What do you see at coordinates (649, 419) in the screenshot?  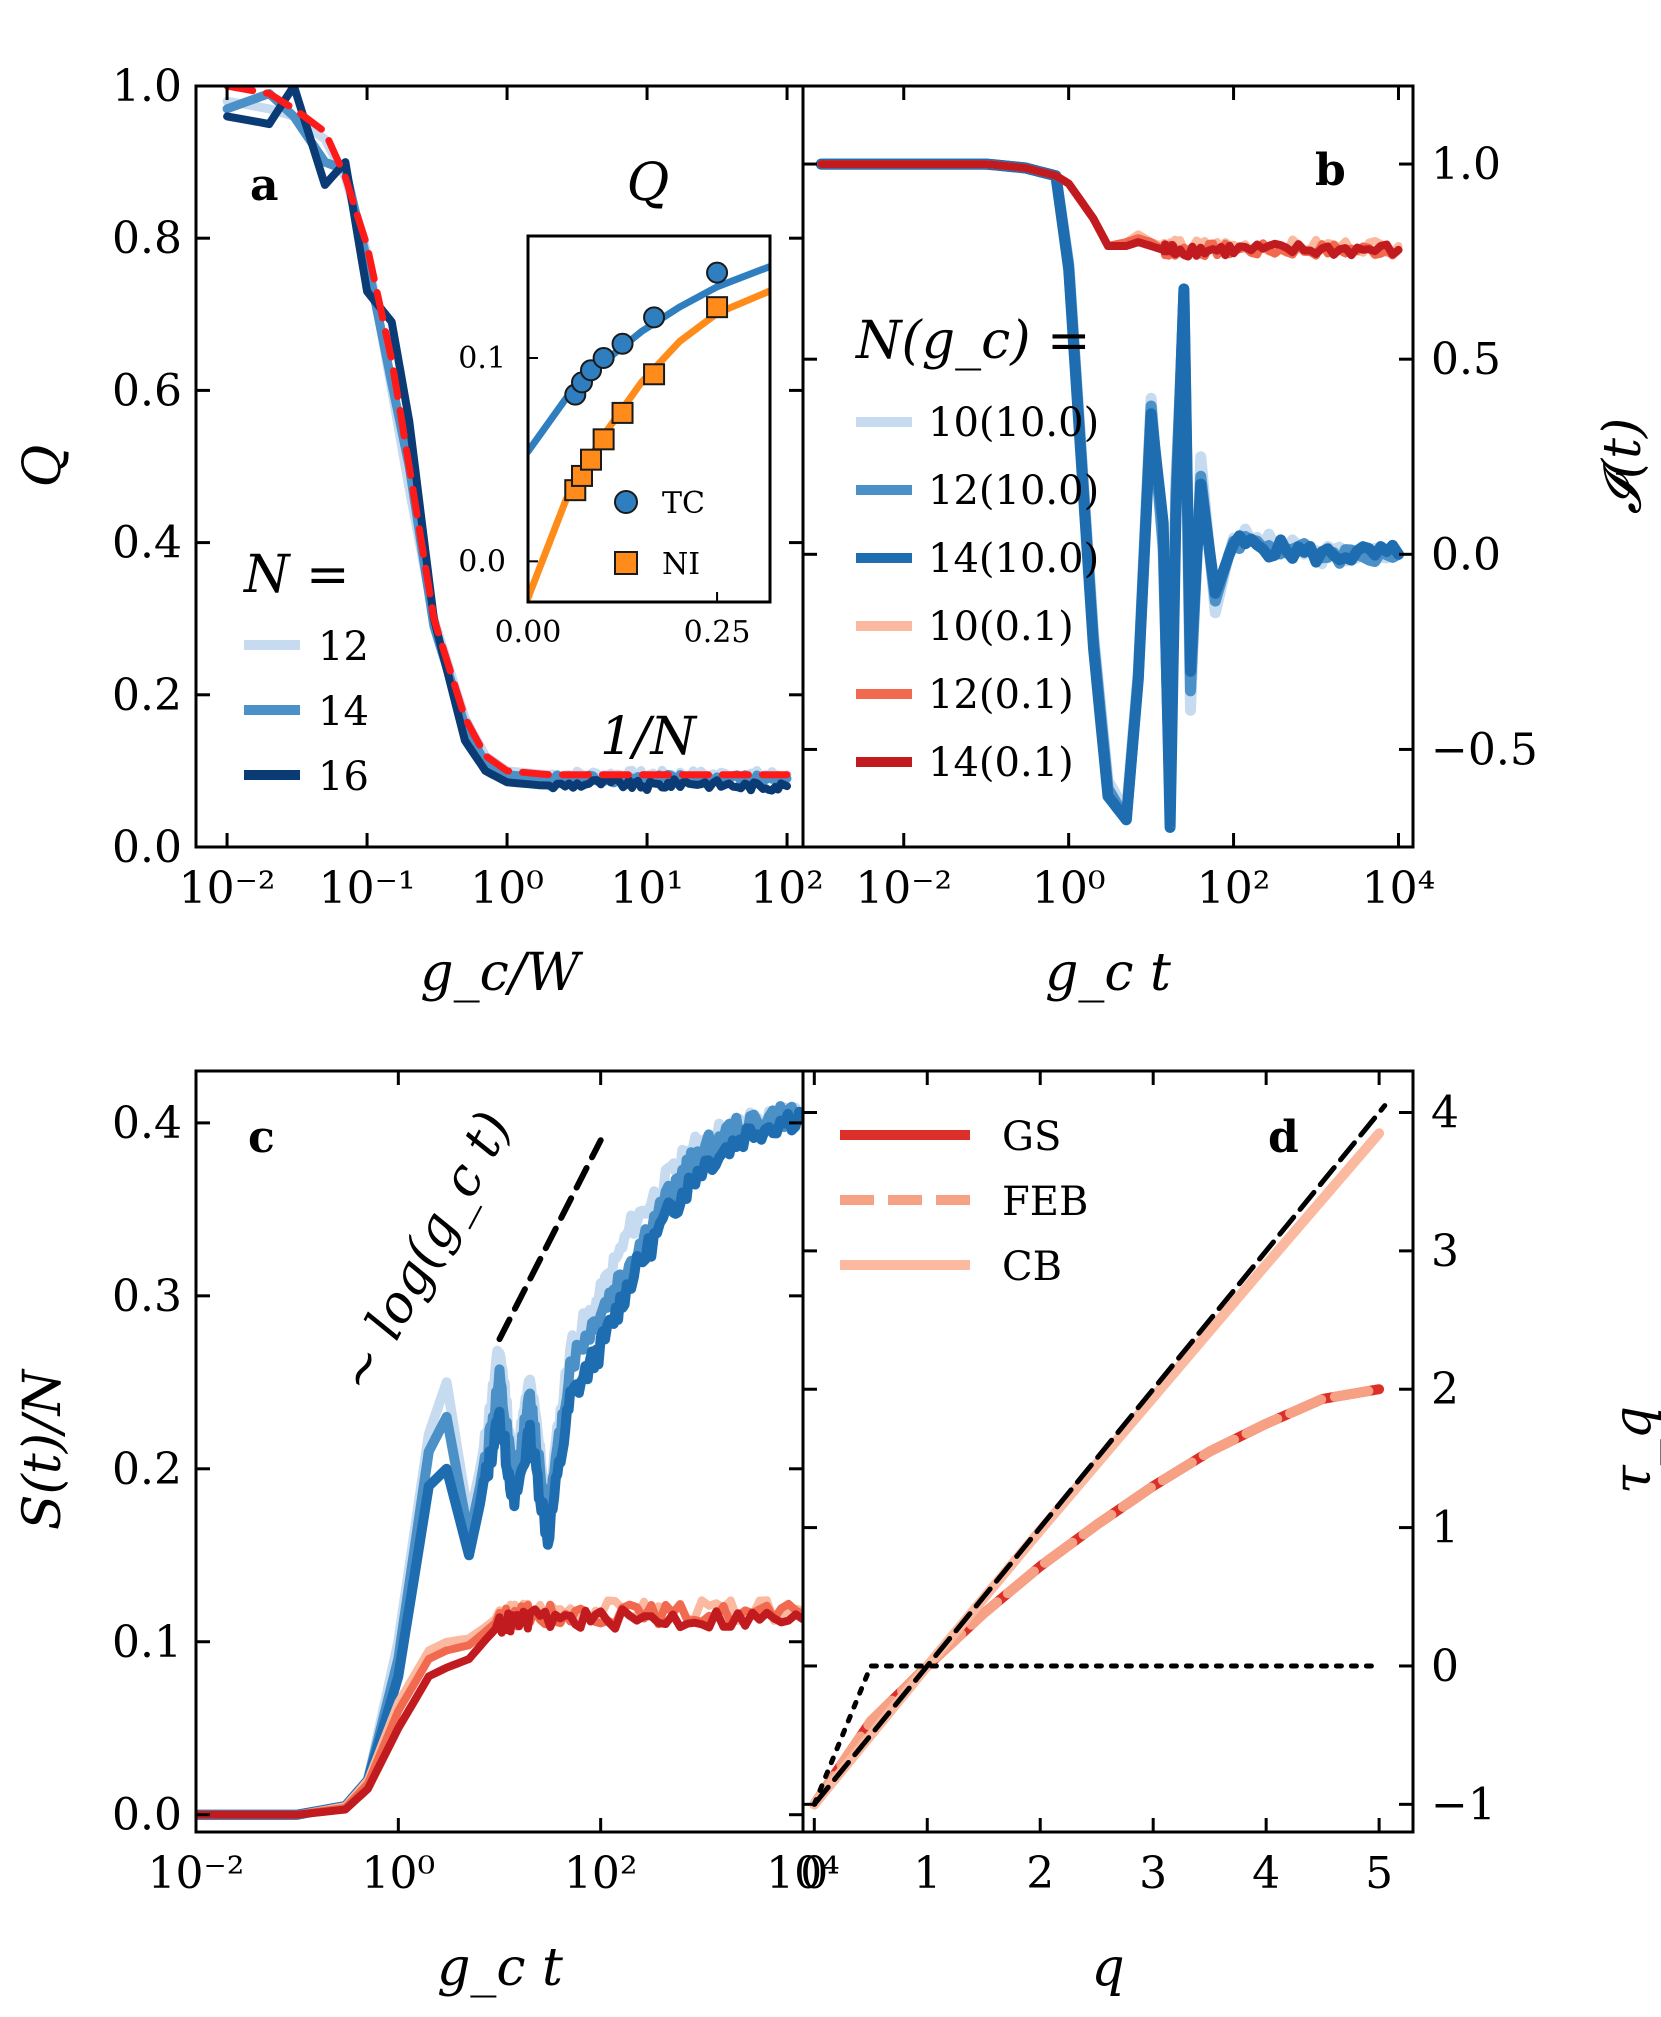 I see `inset-frame` at bounding box center [649, 419].